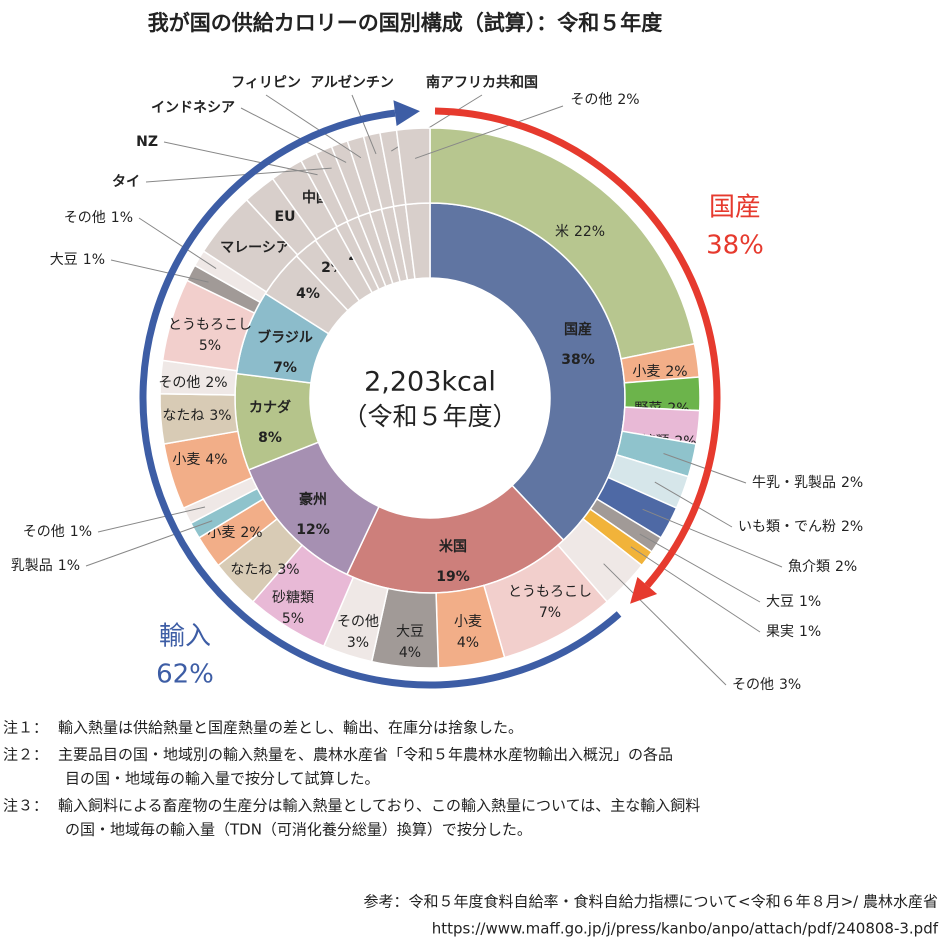  I want to click on data-label: アルゼンチン, so click(352, 82).